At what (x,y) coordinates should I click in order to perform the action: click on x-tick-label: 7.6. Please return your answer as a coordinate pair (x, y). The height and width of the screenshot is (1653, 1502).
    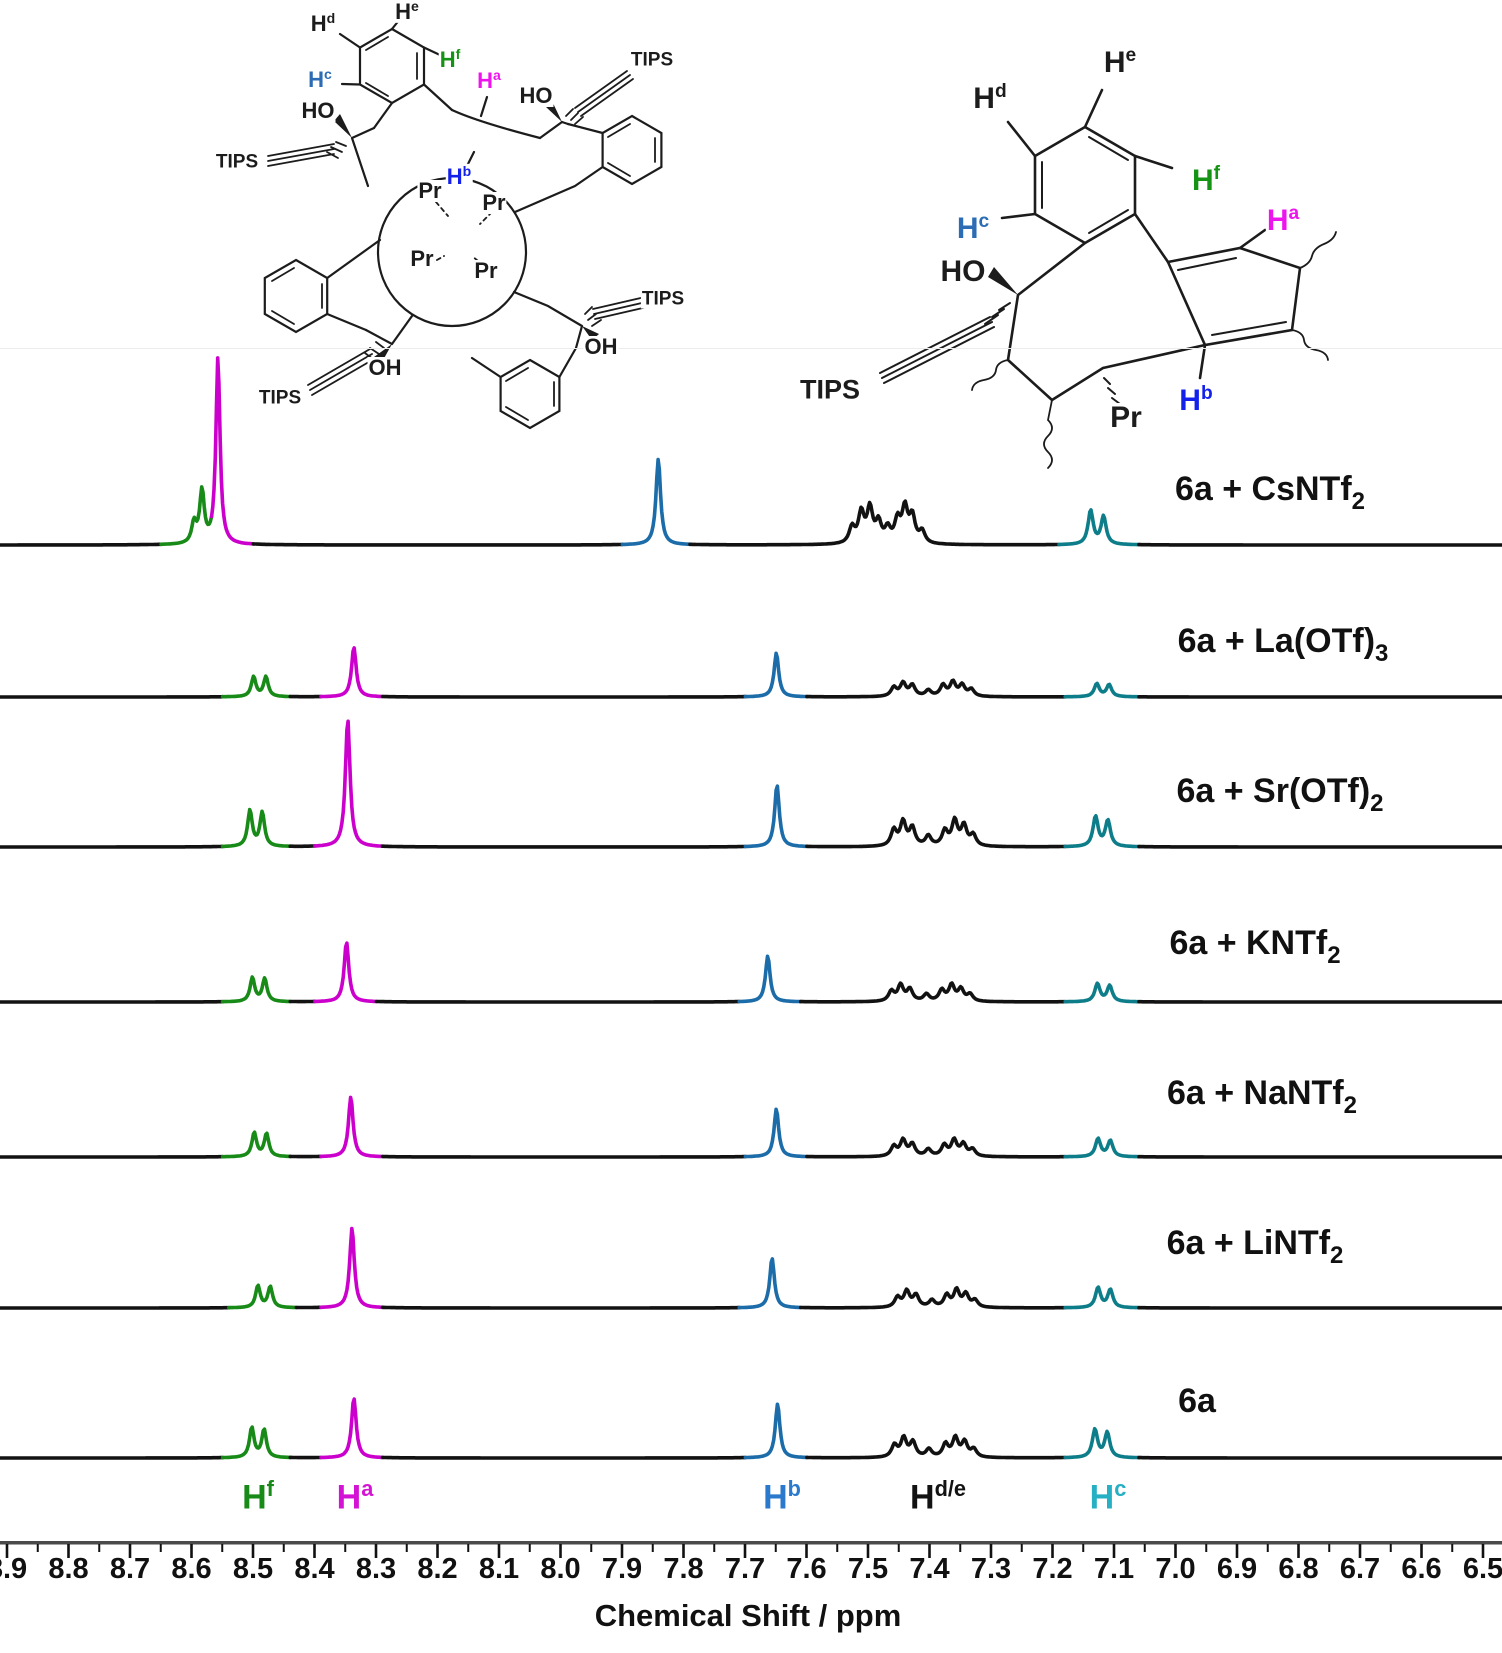
    Looking at the image, I should click on (806, 1569).